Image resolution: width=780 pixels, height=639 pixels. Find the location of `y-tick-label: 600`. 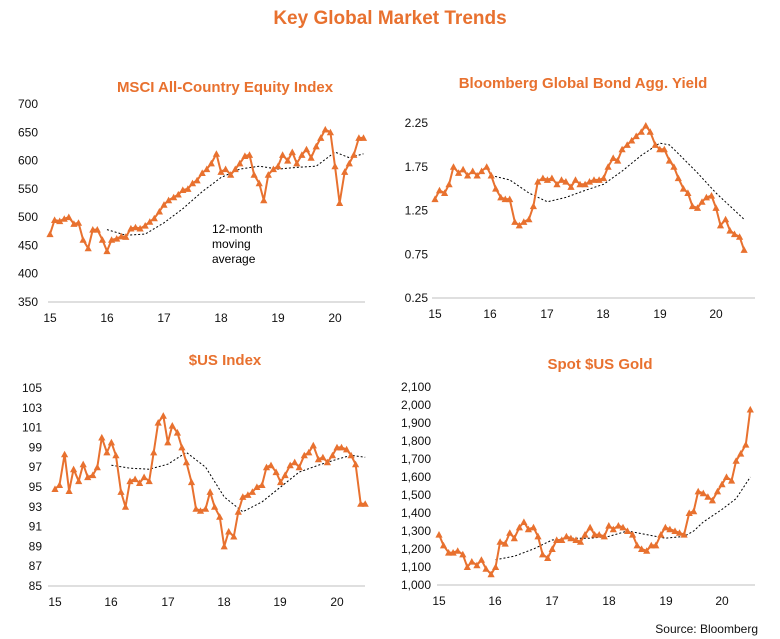

y-tick-label: 600 is located at coordinates (28, 161).